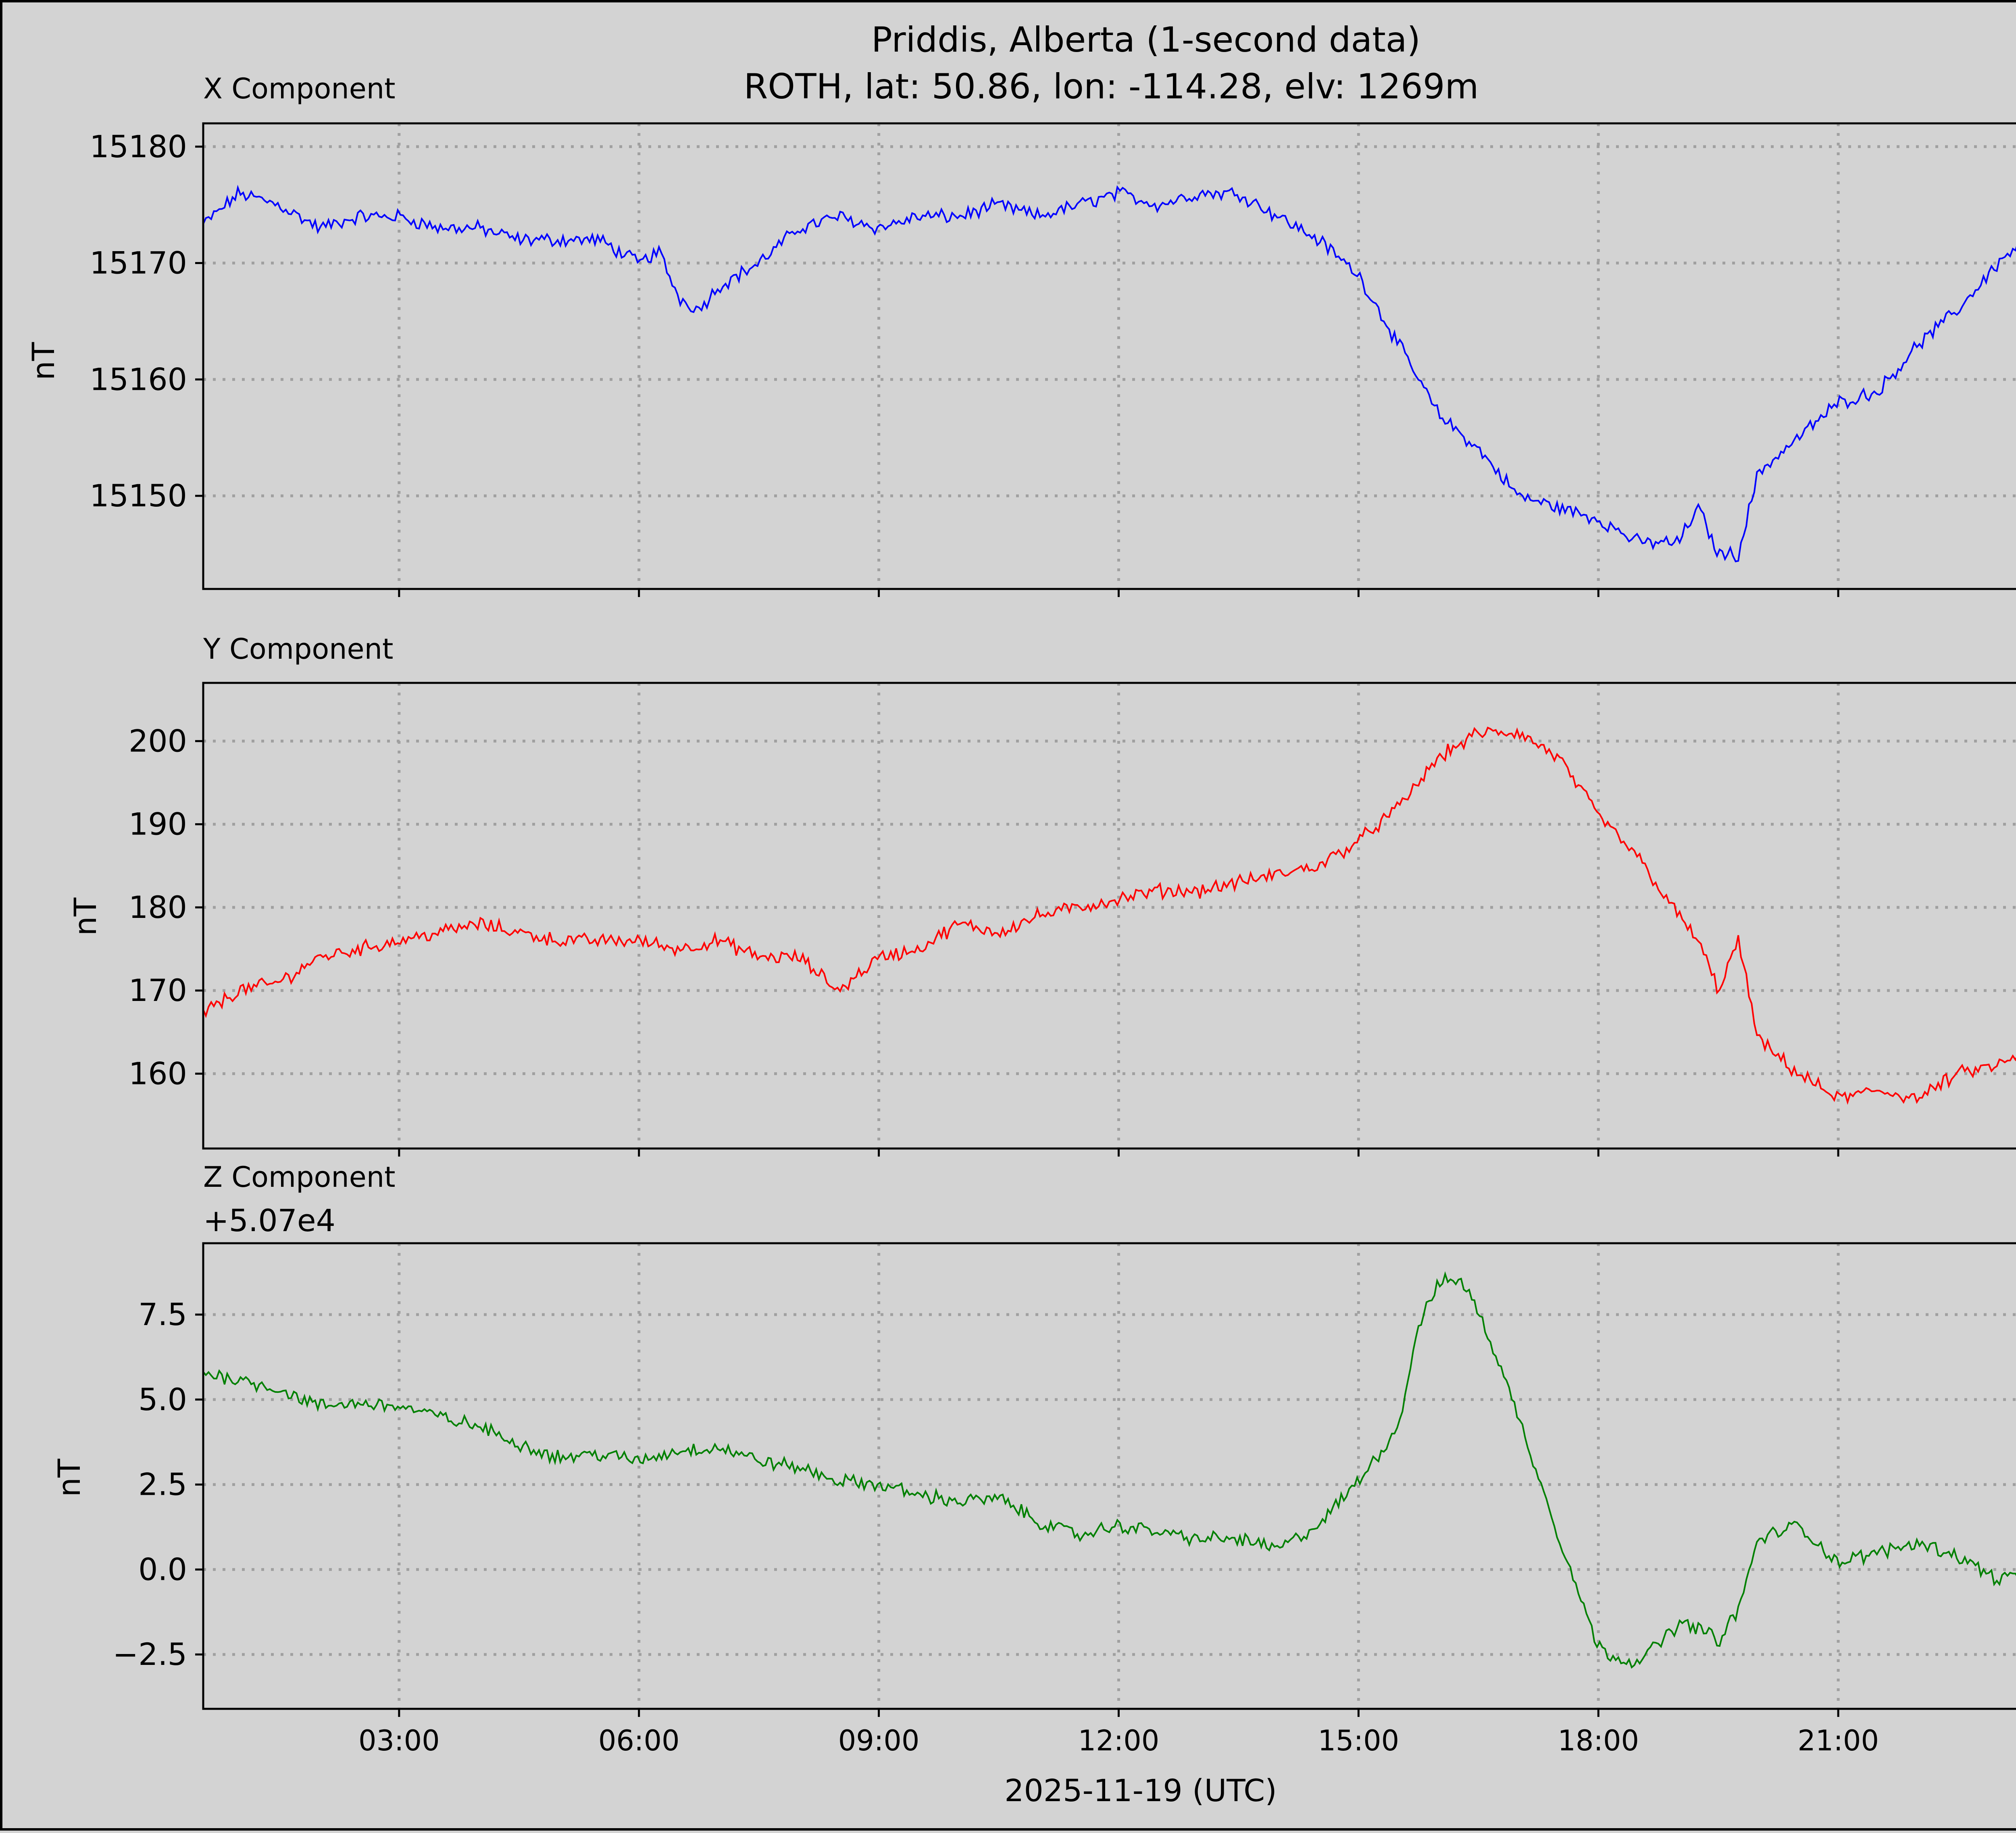  I want to click on y-component-title: Y Component, so click(298, 649).